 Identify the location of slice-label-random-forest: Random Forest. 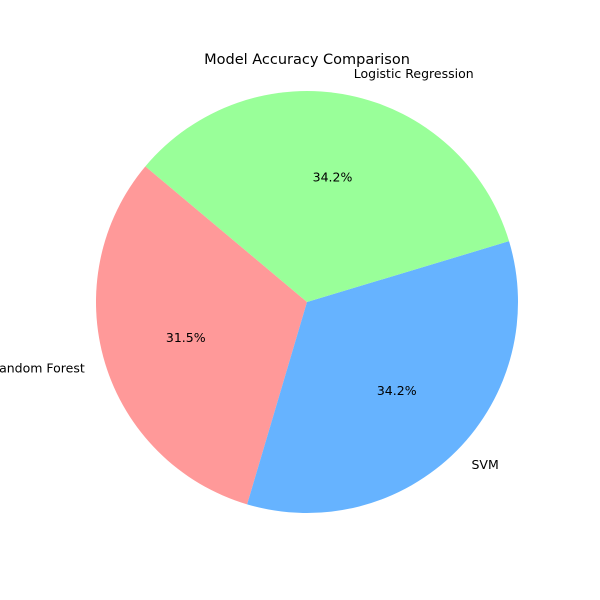
(42, 367).